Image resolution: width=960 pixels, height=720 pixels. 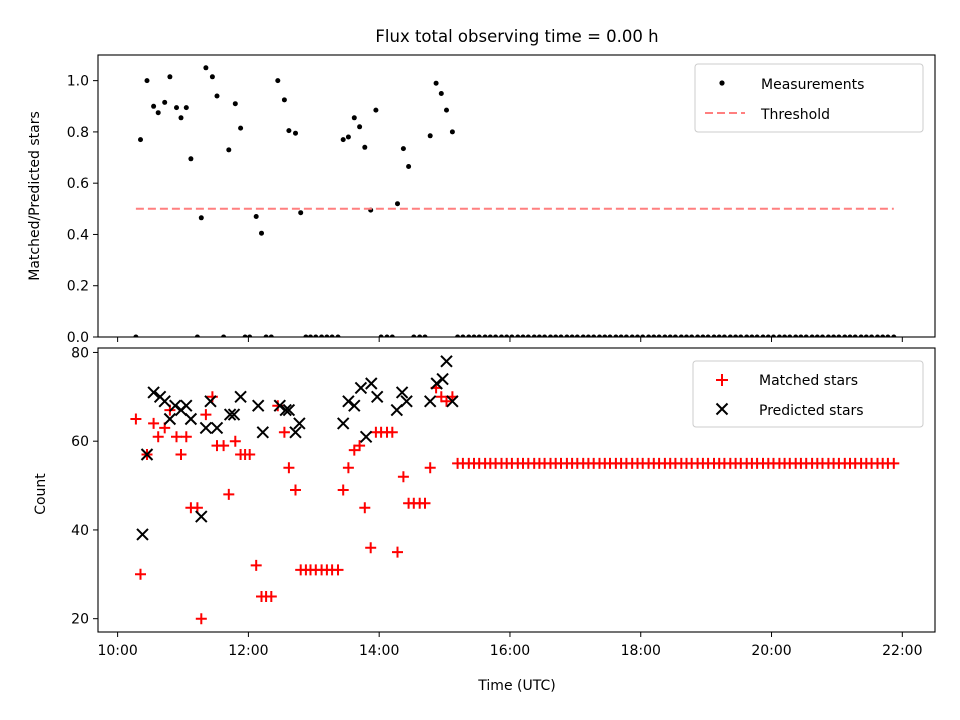 I want to click on legend-matched-label: Matched stars, so click(x=808, y=381).